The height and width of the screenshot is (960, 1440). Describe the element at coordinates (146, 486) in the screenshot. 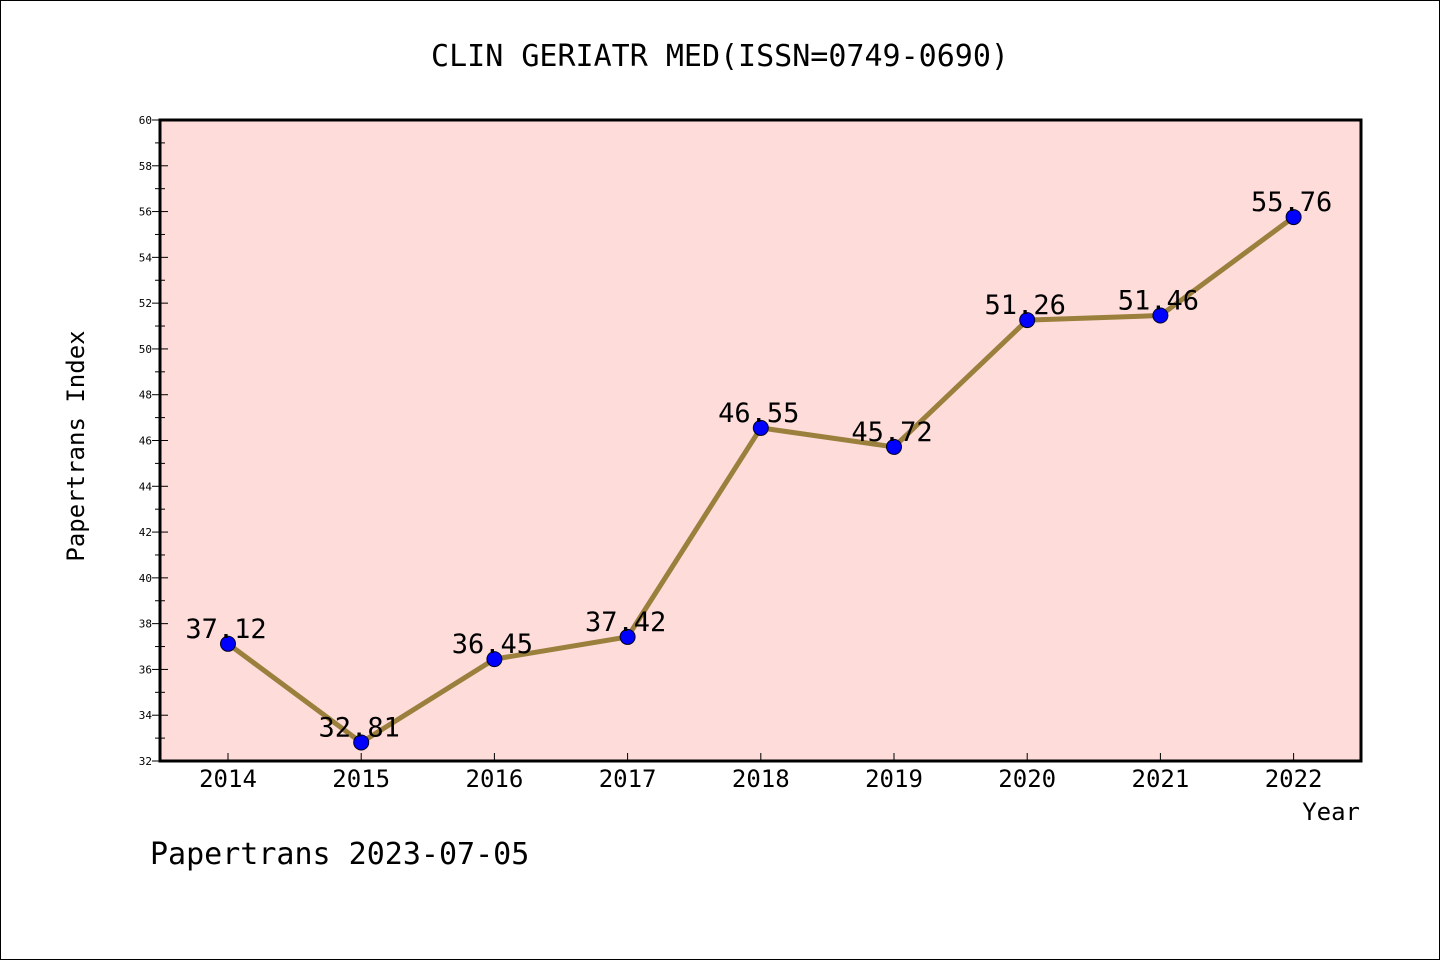

I see `y-tick-label: 44` at that location.